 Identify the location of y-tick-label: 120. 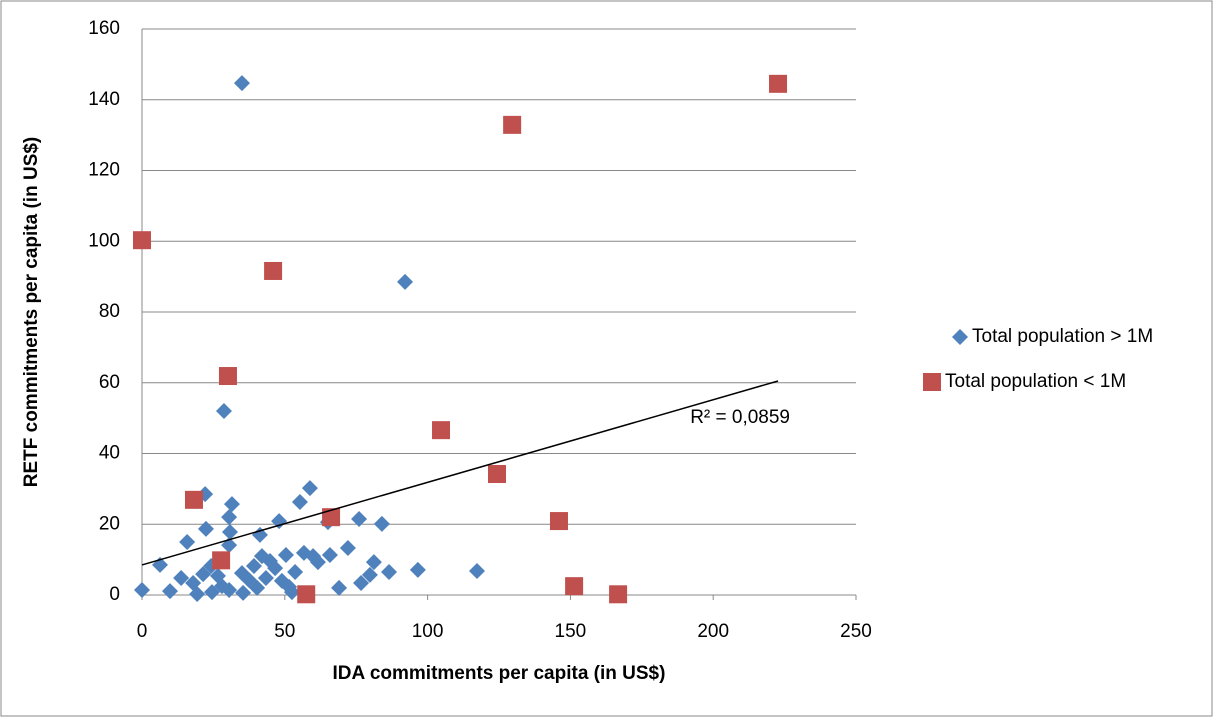
(104, 170).